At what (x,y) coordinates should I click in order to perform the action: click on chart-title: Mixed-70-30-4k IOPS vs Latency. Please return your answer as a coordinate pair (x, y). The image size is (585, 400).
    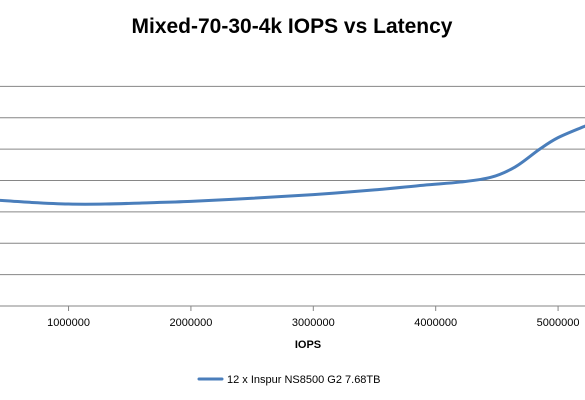
    Looking at the image, I should click on (292, 26).